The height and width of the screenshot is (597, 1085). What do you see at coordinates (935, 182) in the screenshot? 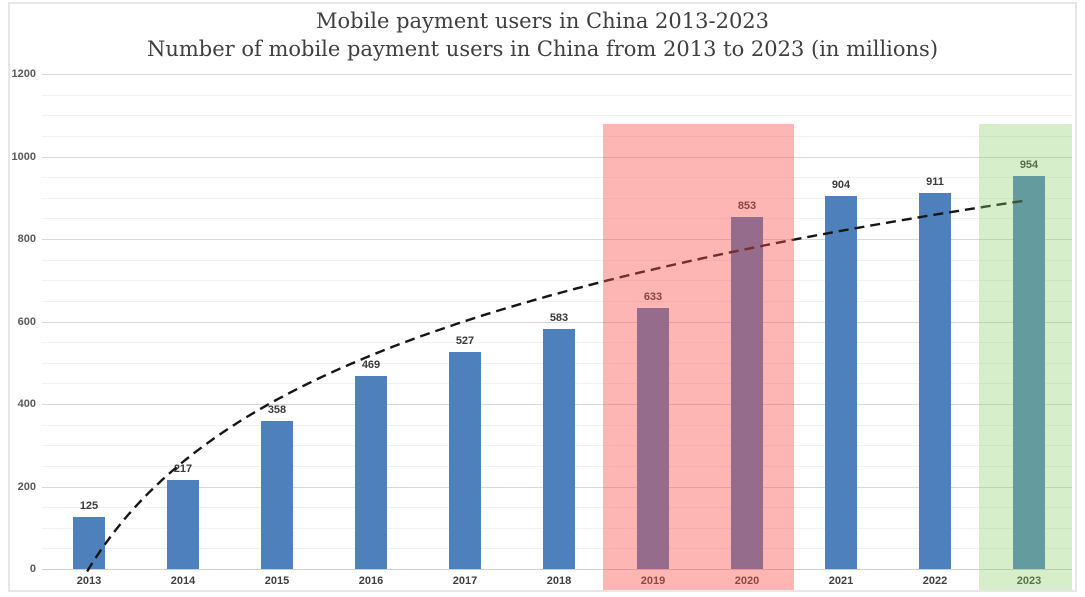
I see `bar-label-2022: 911` at bounding box center [935, 182].